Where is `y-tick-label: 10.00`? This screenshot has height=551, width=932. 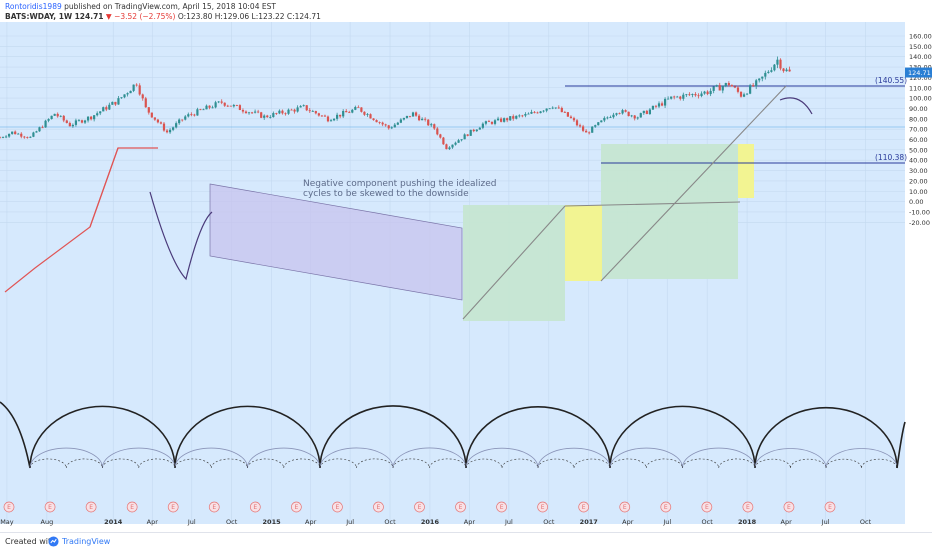
y-tick-label: 10.00 is located at coordinates (918, 192).